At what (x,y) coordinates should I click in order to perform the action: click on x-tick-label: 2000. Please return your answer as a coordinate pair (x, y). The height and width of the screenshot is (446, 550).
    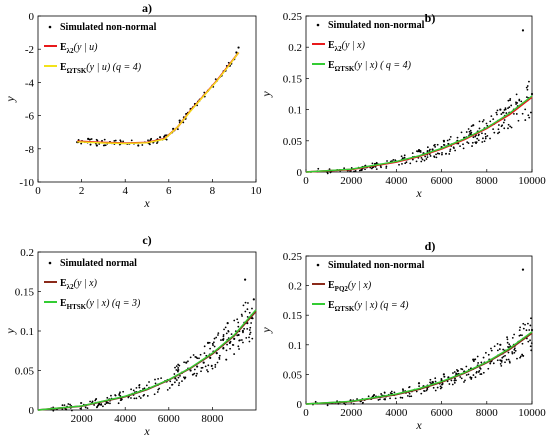
    Looking at the image, I should click on (351, 181).